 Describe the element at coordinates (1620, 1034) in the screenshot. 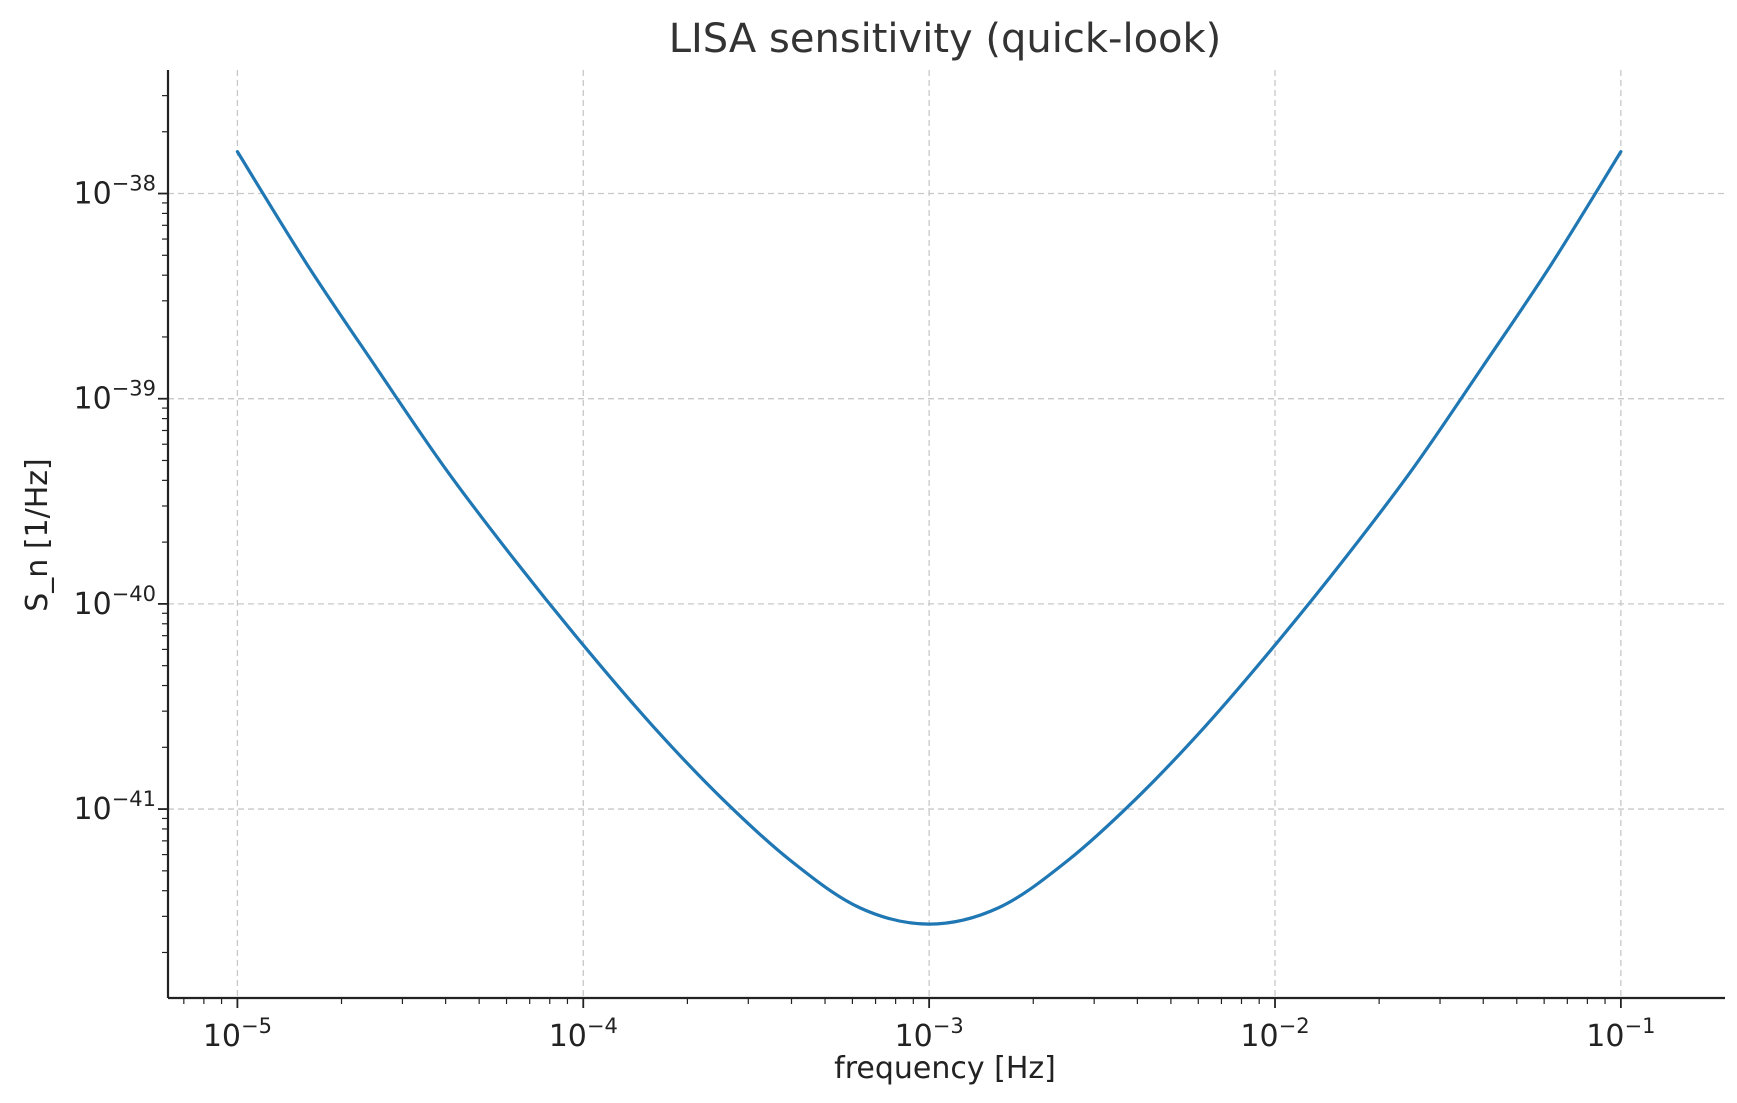

I see `x-tick-label-4: 10⁻¹` at that location.